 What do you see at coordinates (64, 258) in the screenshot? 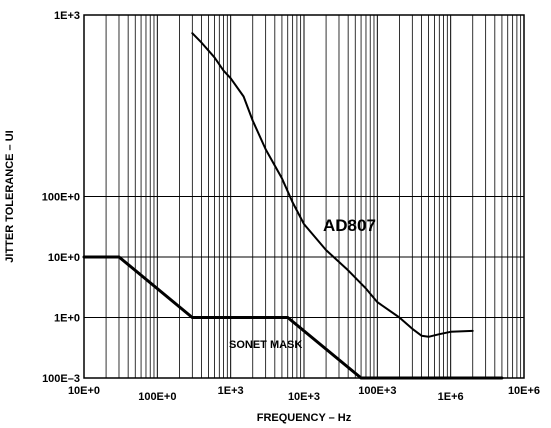
I see `y-tick-label: 10E+0` at bounding box center [64, 258].